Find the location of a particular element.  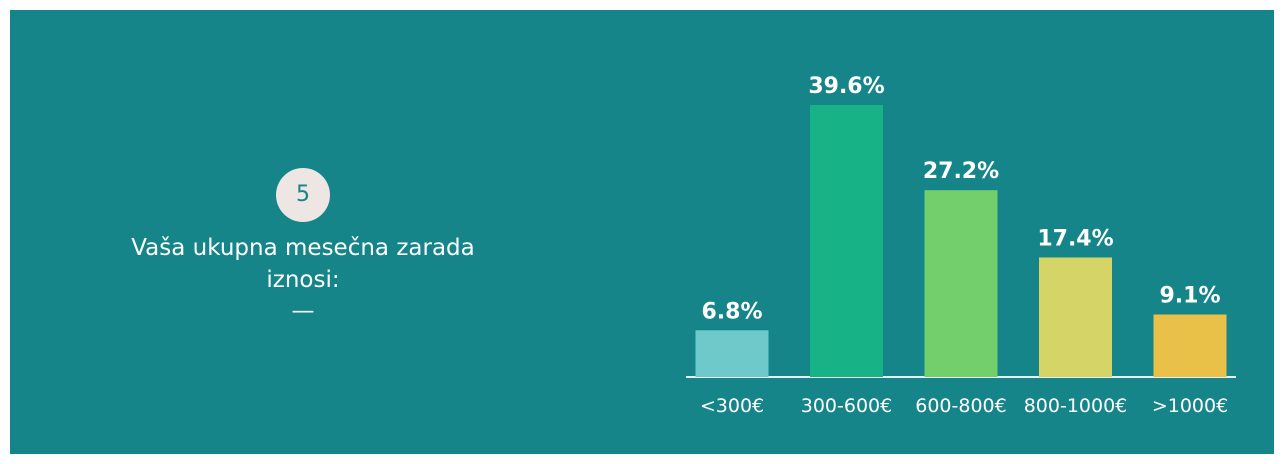

value-label: 6.8% is located at coordinates (731, 311).